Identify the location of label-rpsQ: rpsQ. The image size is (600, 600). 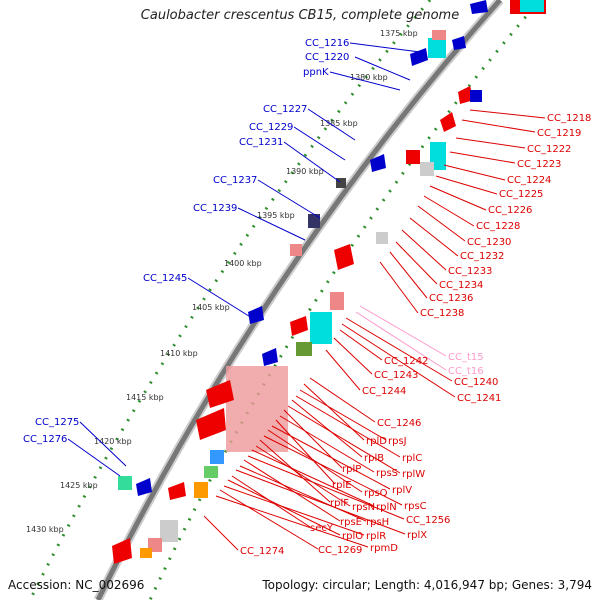
(376, 493).